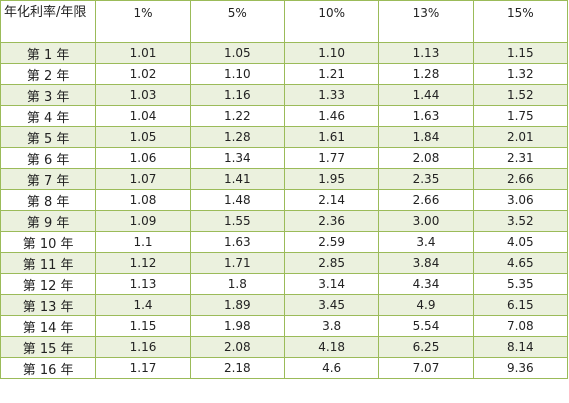 Image resolution: width=569 pixels, height=403 pixels. I want to click on table-row: 第 11 年 1.12 1.71 2.85 3.84 4.65, so click(284, 263).